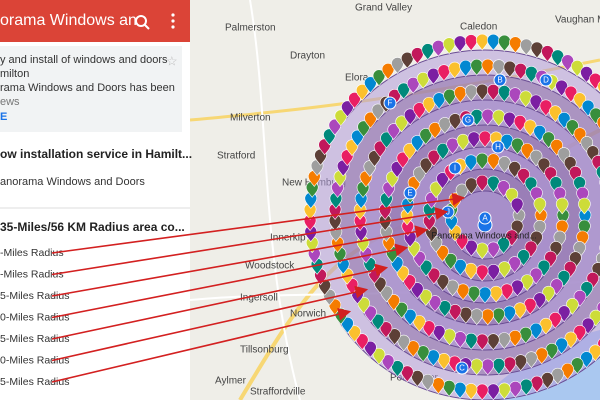 The height and width of the screenshot is (405, 600). I want to click on place-label: Milverton, so click(250, 118).